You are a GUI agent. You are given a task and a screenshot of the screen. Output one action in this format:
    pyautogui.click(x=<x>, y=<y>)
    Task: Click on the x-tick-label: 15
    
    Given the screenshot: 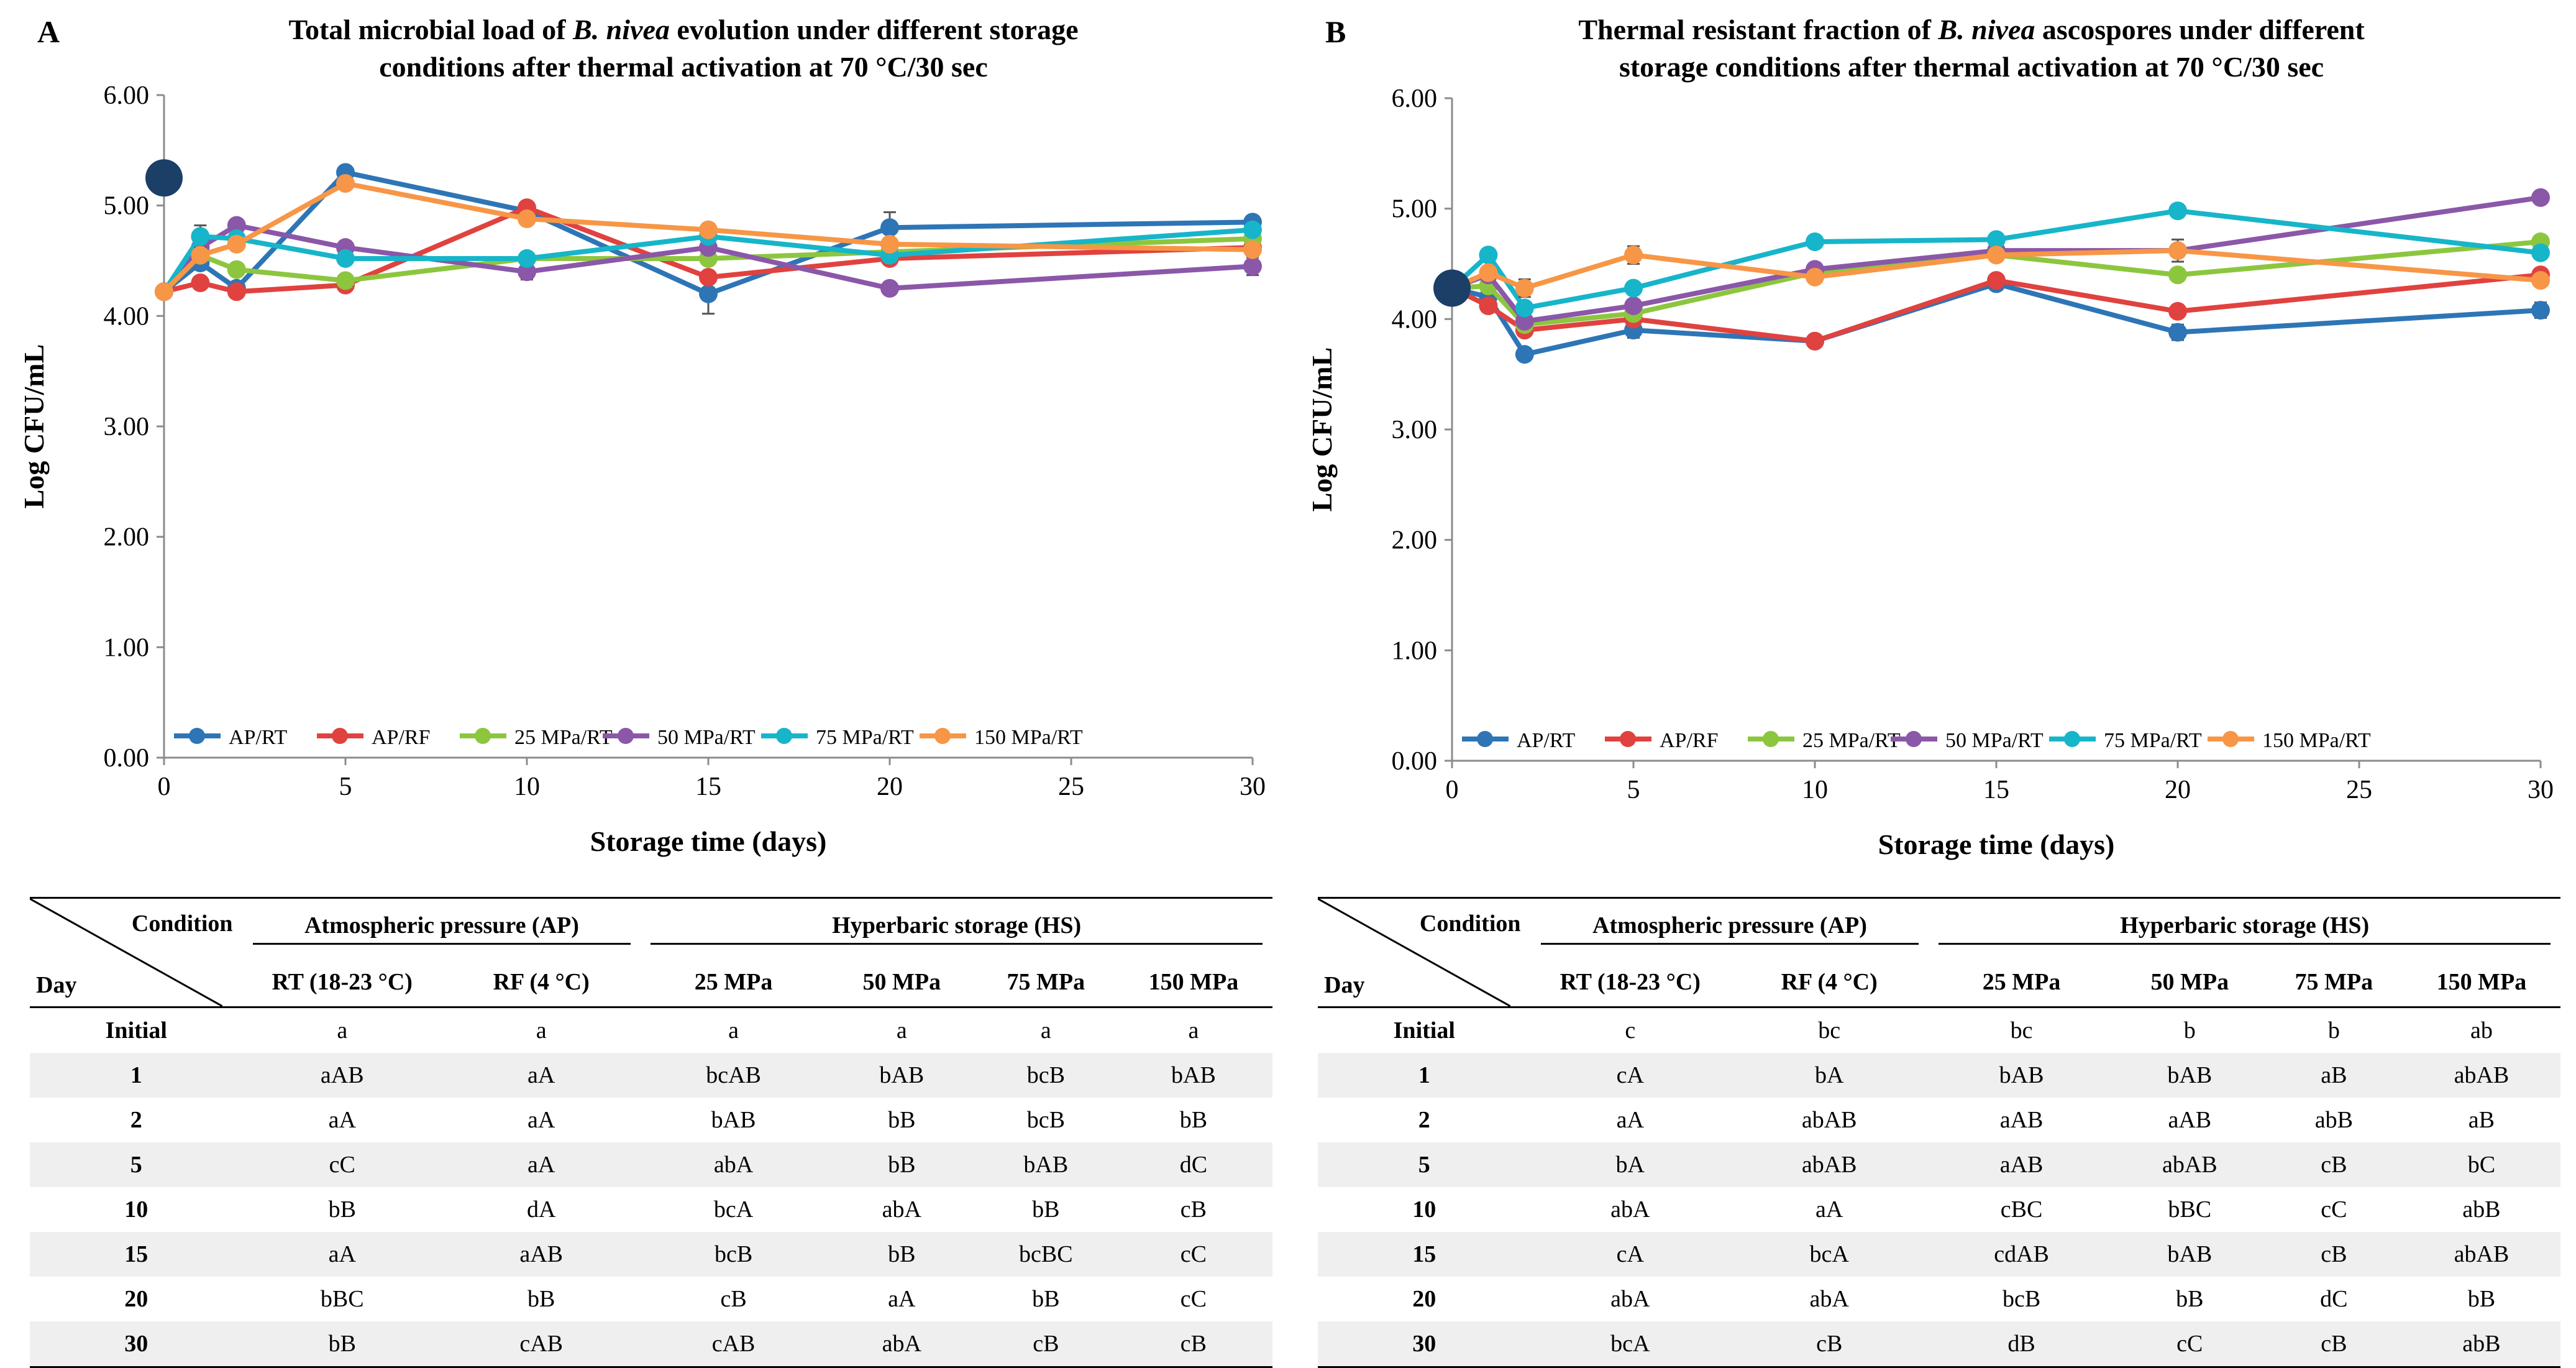 What is the action you would take?
    pyautogui.click(x=1996, y=790)
    